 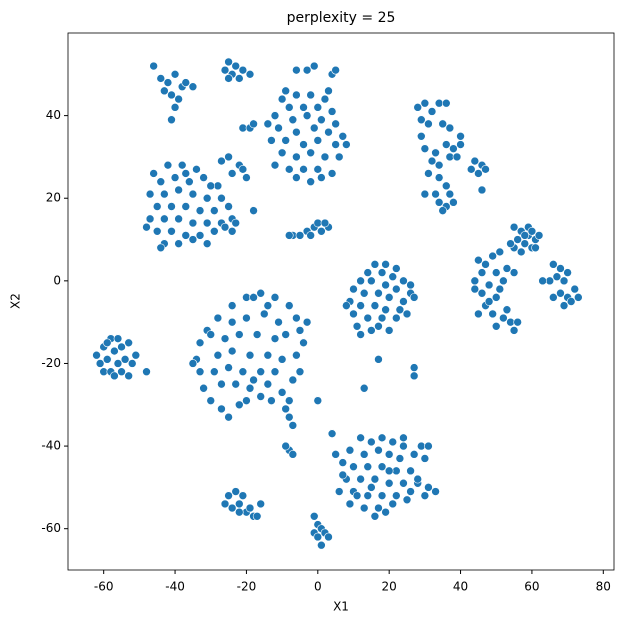 What do you see at coordinates (341, 18) in the screenshot?
I see `chart-title: perplexity = 25` at bounding box center [341, 18].